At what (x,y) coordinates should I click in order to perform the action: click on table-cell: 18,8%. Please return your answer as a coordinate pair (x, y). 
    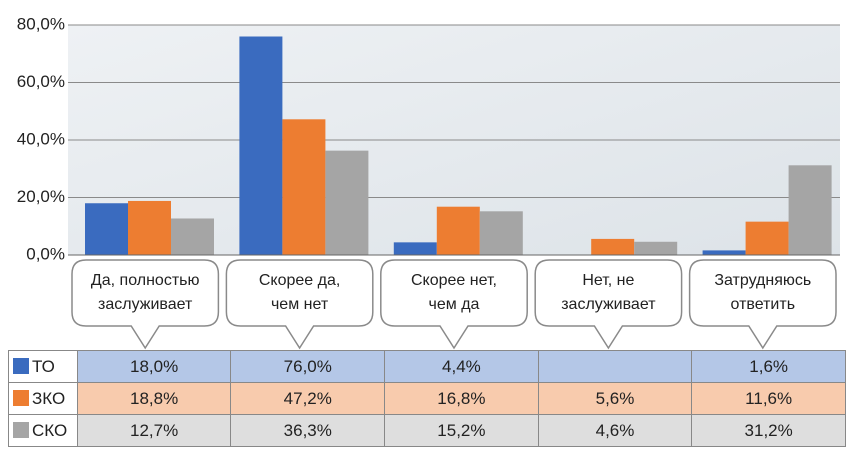
    Looking at the image, I should click on (154, 398).